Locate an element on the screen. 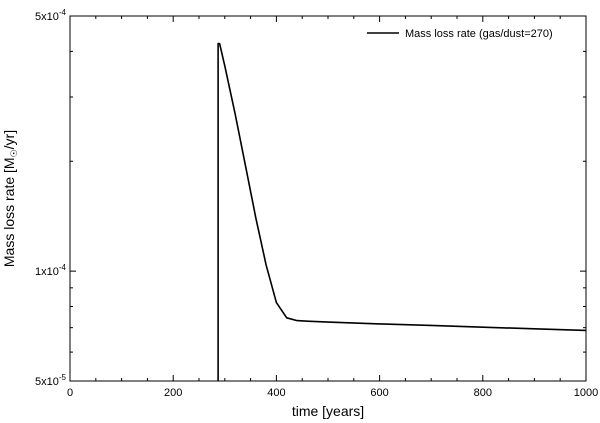 This screenshot has height=423, width=600. x-tick-label: 600 is located at coordinates (379, 393).